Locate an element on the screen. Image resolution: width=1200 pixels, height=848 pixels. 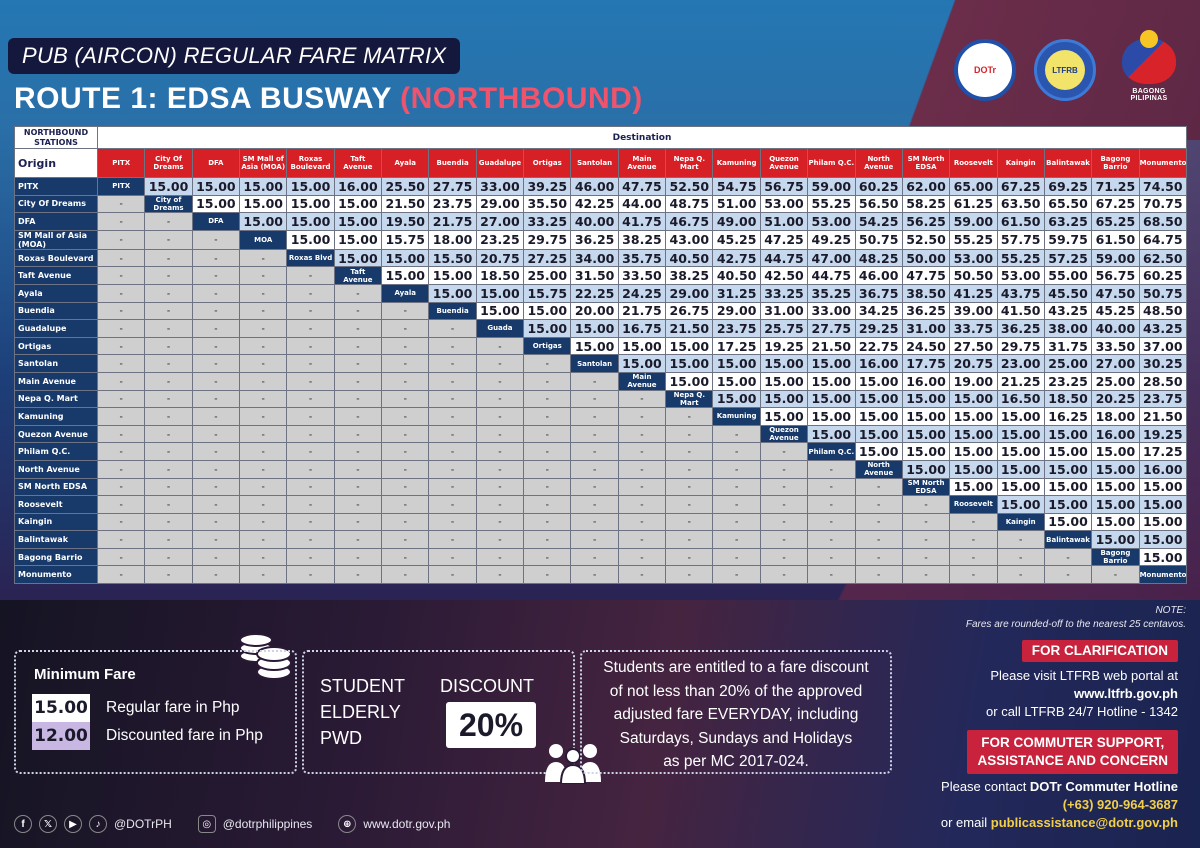
fare-cell: 57.25 is located at coordinates (1068, 258).